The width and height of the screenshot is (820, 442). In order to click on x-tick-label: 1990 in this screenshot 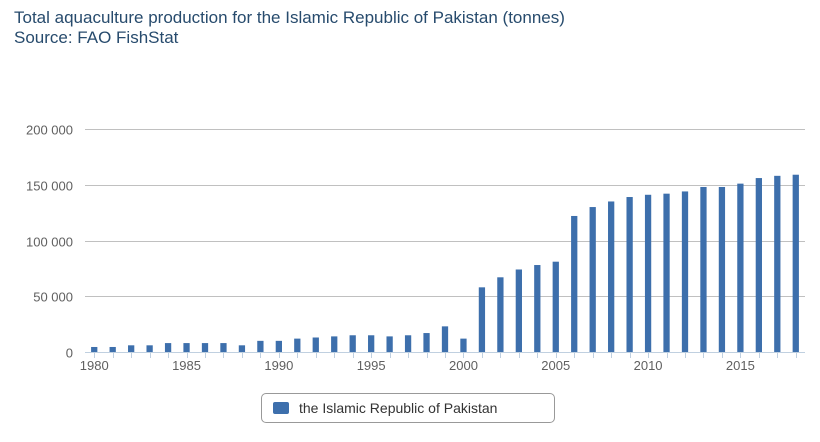, I will do `click(278, 365)`.